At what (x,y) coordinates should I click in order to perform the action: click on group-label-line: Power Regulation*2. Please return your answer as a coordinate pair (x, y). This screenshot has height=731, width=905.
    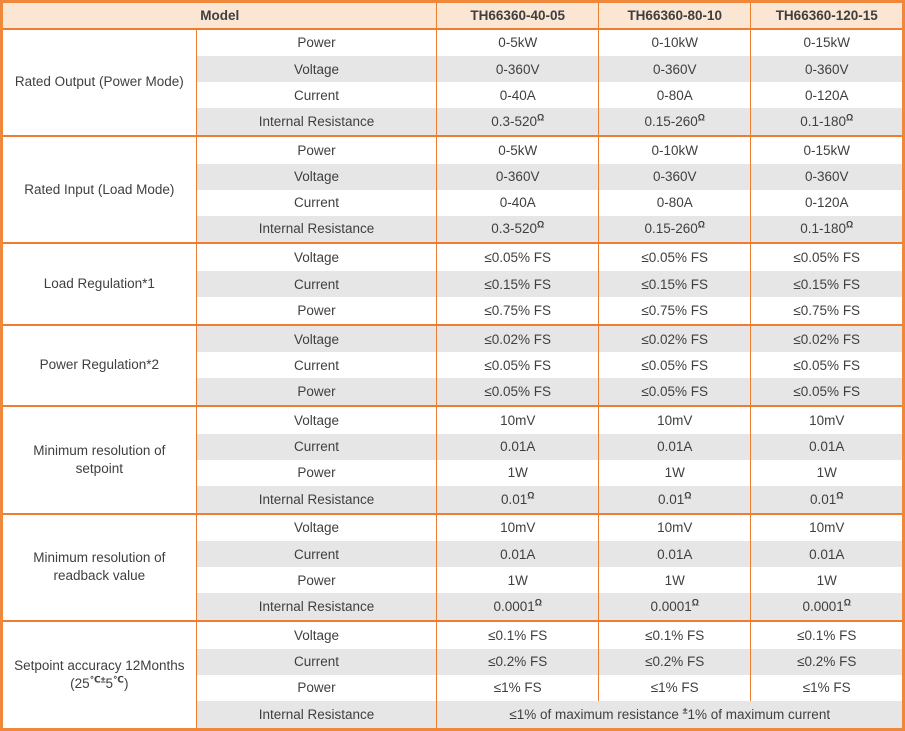
    Looking at the image, I should click on (99, 365).